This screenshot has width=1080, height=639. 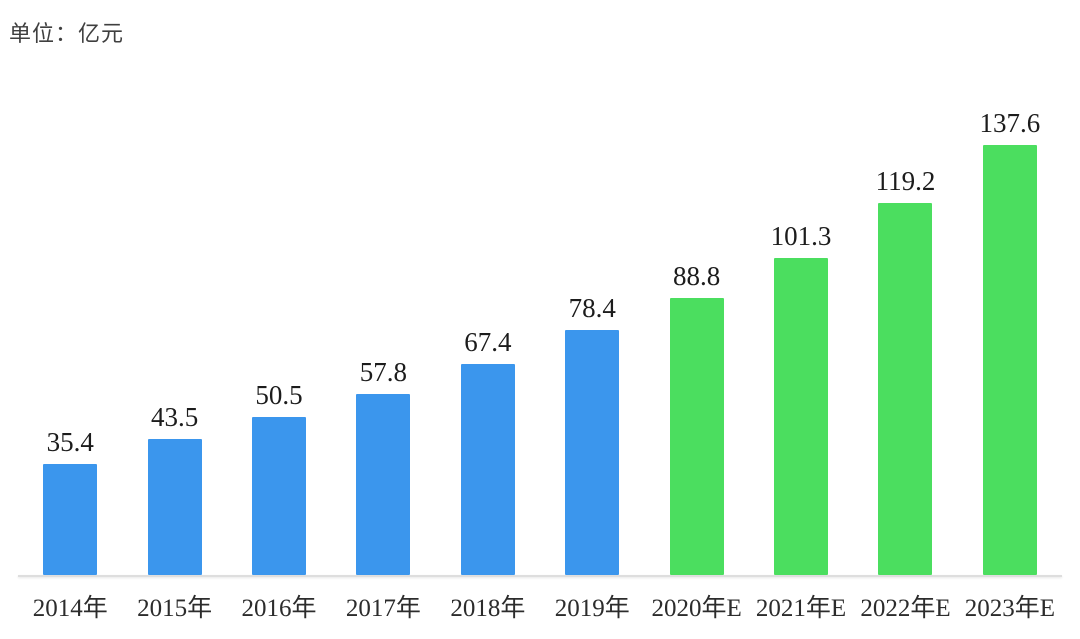 I want to click on bar-slot: 43.5, so click(x=174, y=489).